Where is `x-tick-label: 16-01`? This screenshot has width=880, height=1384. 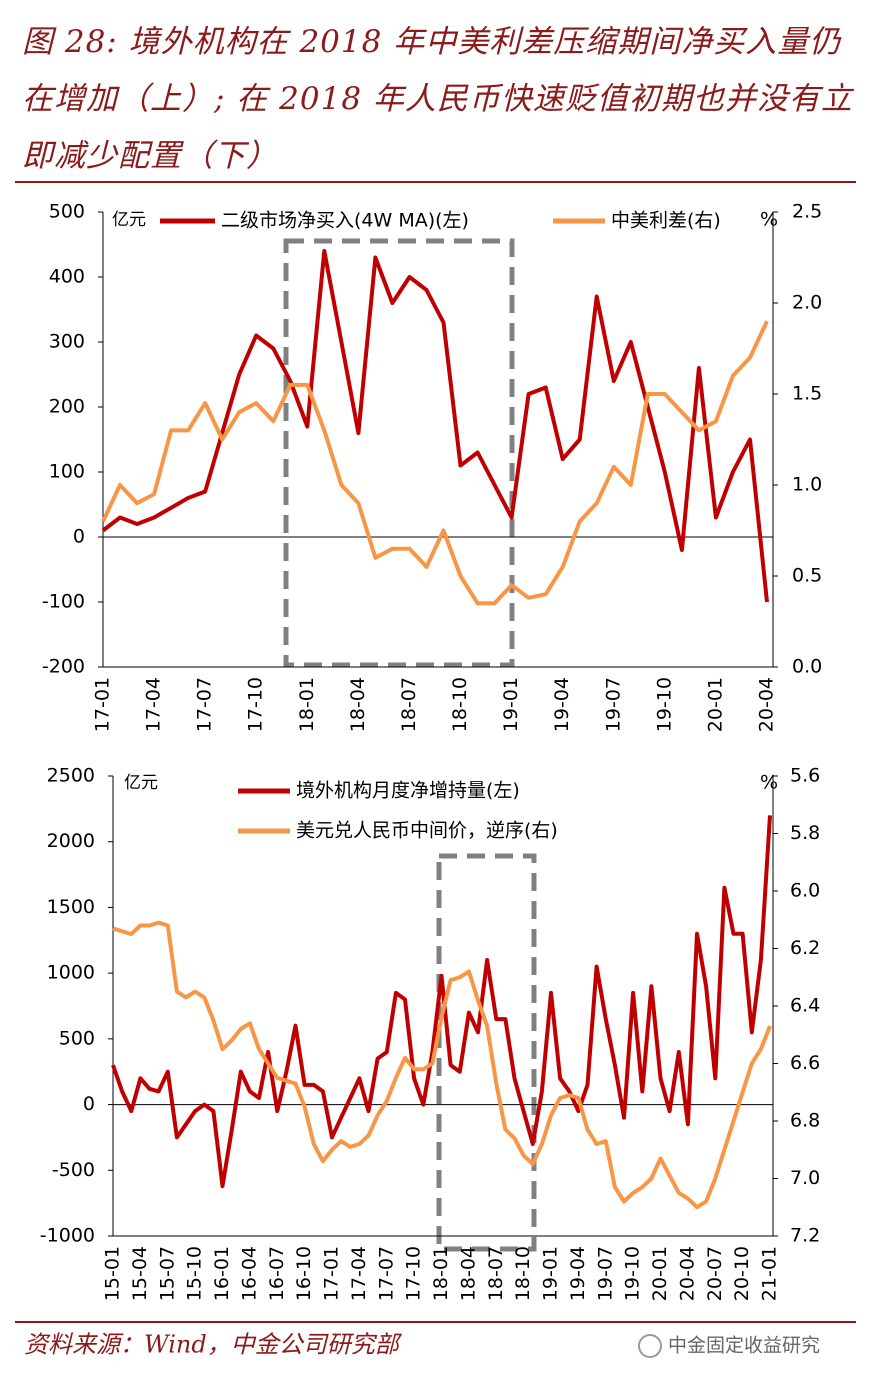
x-tick-label: 16-01 is located at coordinates (222, 1273).